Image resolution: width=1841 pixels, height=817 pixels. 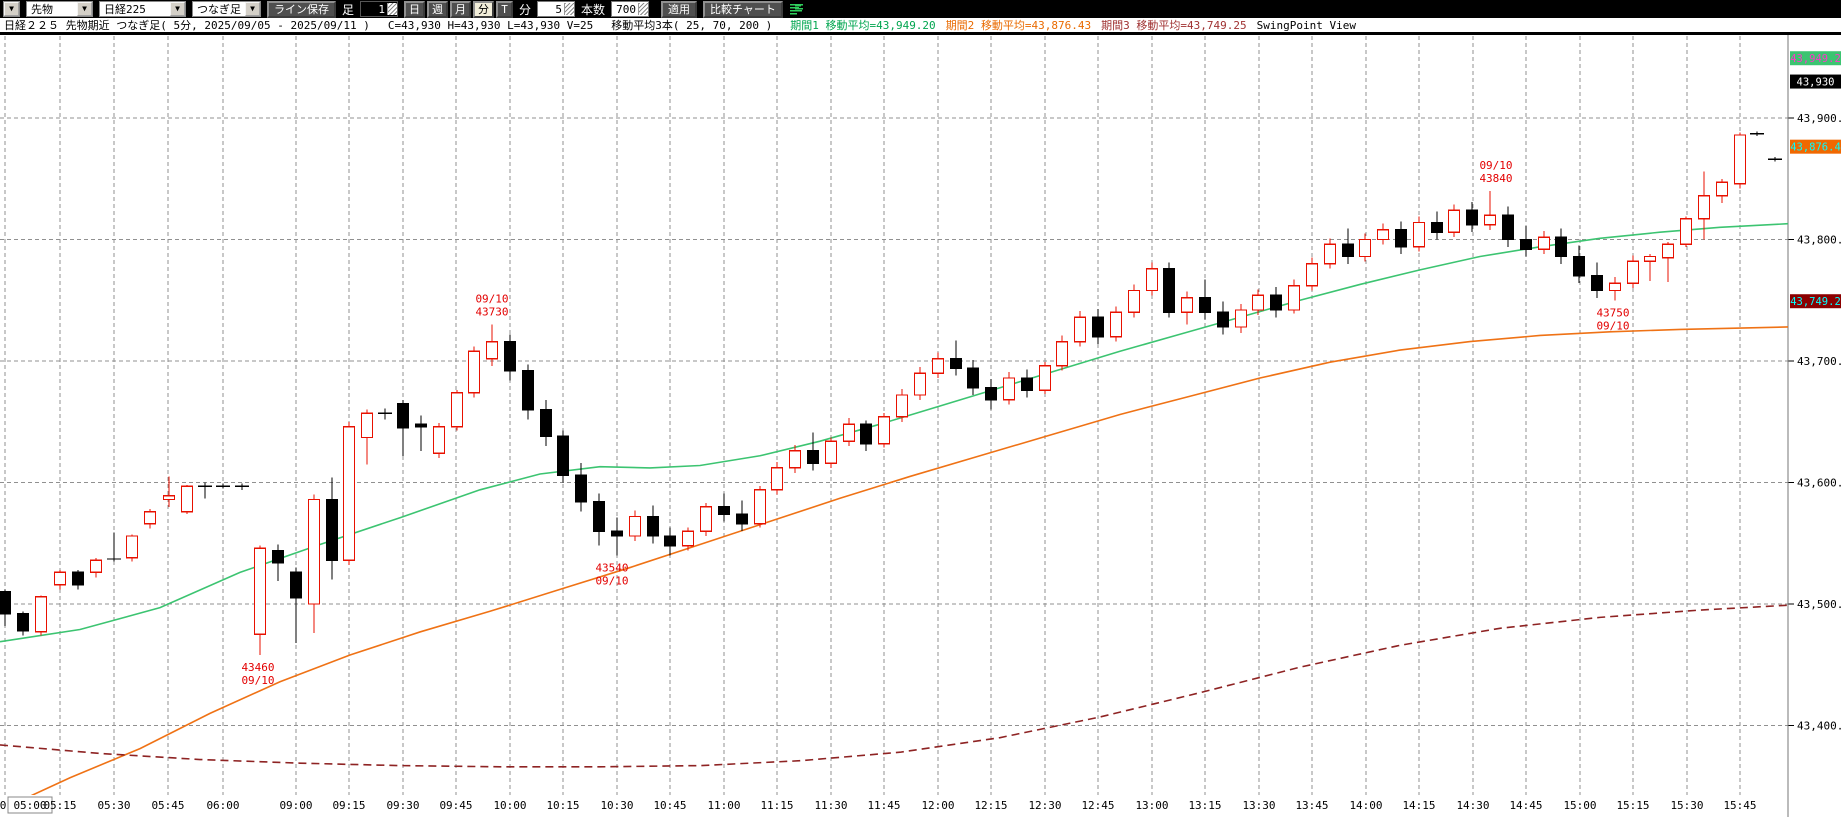 I want to click on bar-number-label: 本数, so click(x=593, y=9).